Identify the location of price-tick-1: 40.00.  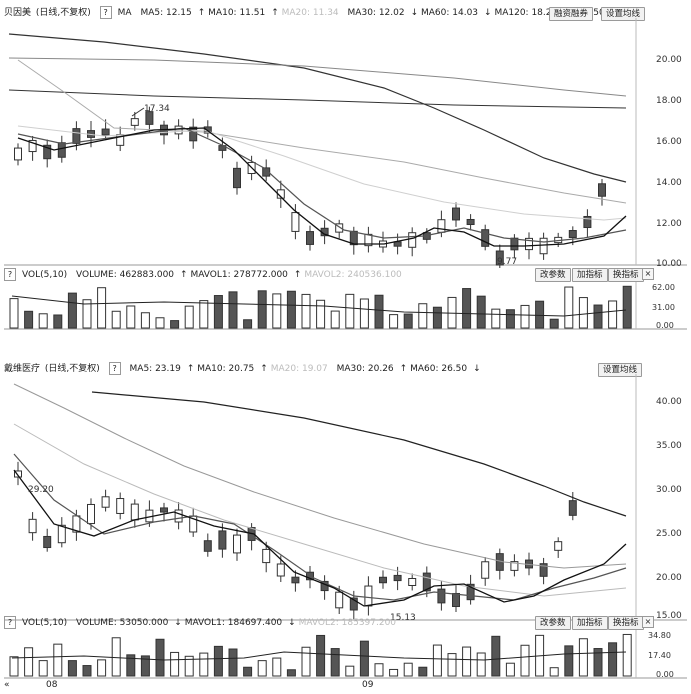
(669, 402).